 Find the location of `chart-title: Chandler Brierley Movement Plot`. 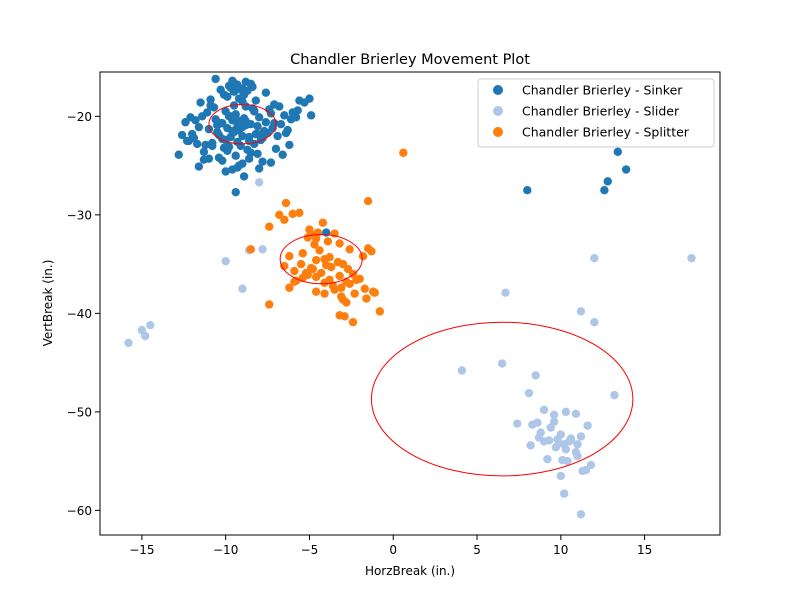

chart-title: Chandler Brierley Movement Plot is located at coordinates (410, 60).